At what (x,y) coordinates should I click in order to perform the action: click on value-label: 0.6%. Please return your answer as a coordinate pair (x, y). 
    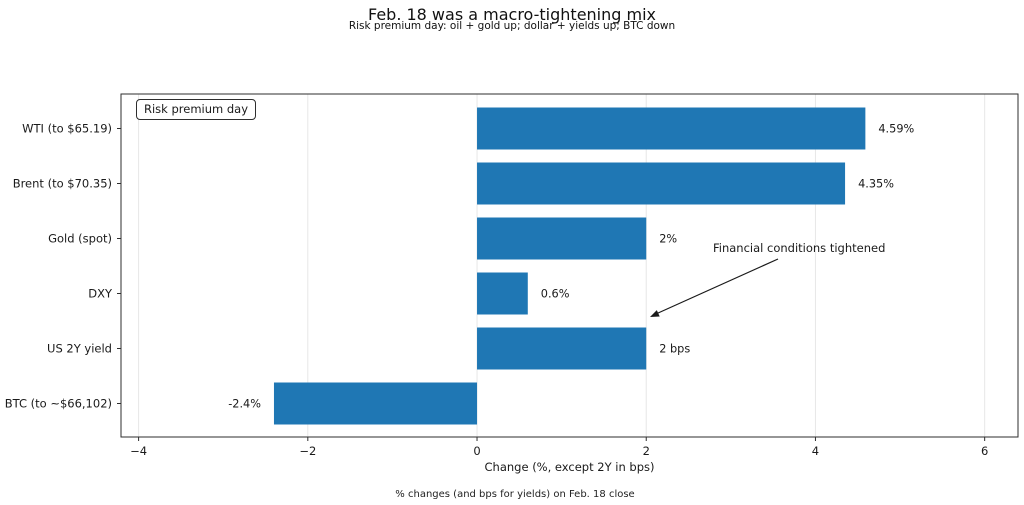
    Looking at the image, I should click on (555, 294).